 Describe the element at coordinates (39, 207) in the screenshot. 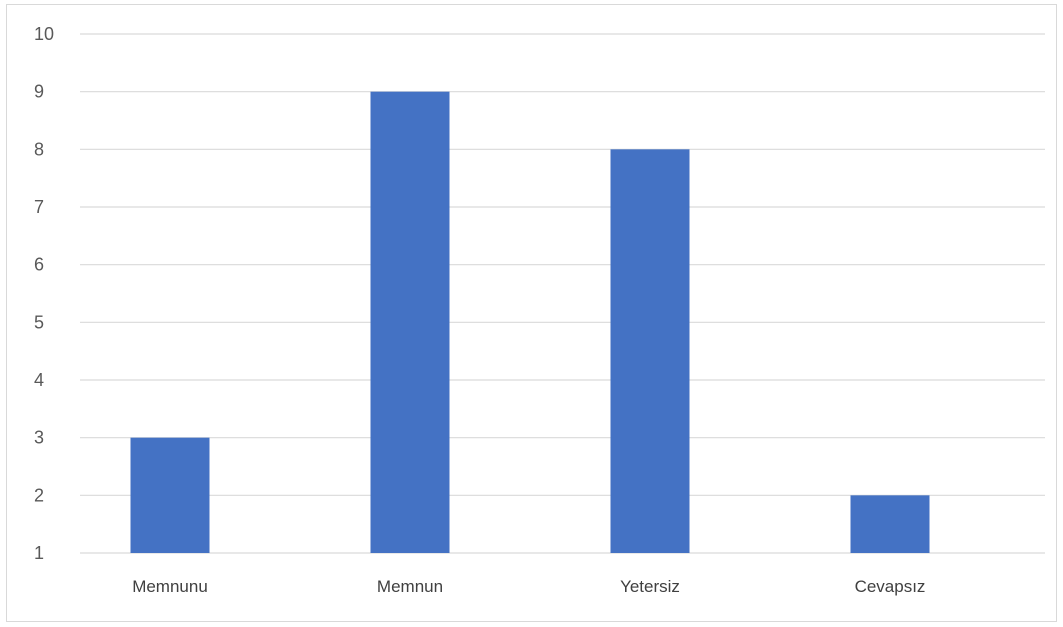

I see `y-tick-label: 7` at that location.